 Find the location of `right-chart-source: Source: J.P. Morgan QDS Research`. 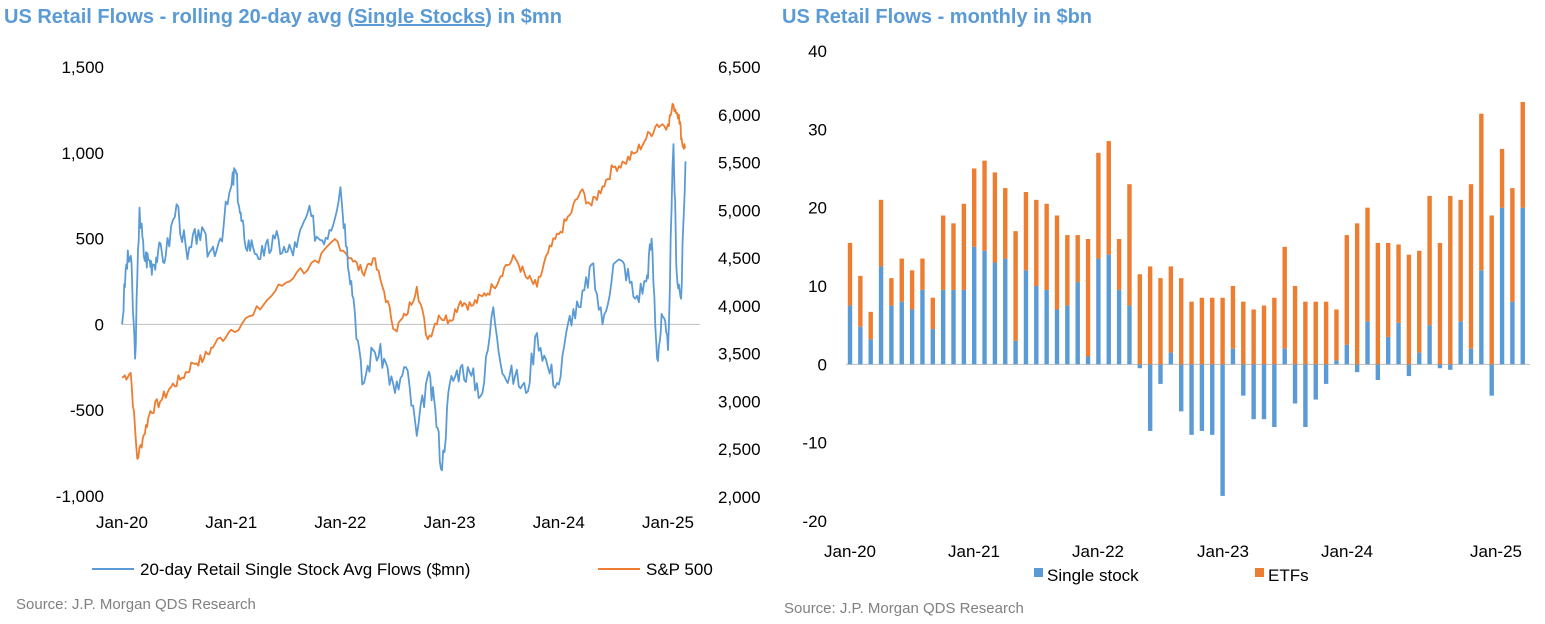

right-chart-source: Source: J.P. Morgan QDS Research is located at coordinates (904, 608).